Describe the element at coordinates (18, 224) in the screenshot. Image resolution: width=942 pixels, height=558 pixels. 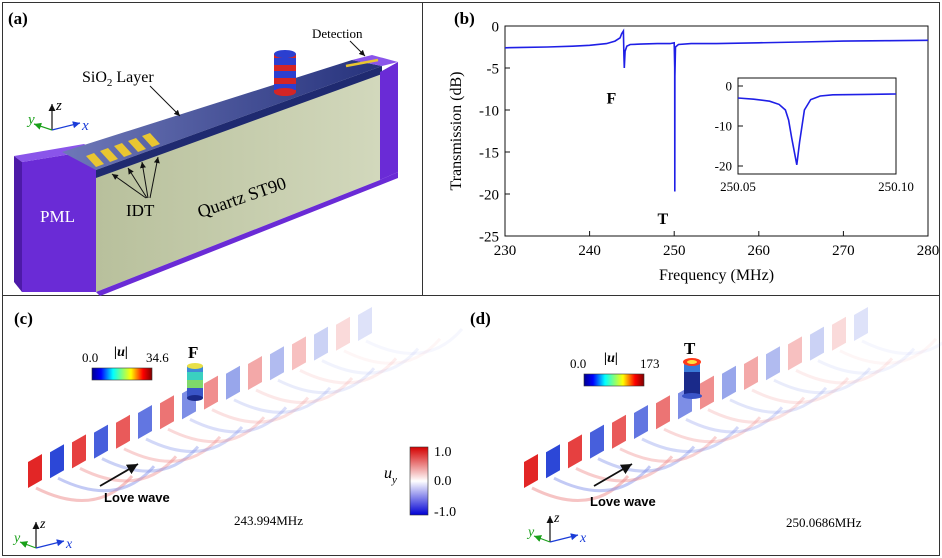
I see `pml-left-side` at that location.